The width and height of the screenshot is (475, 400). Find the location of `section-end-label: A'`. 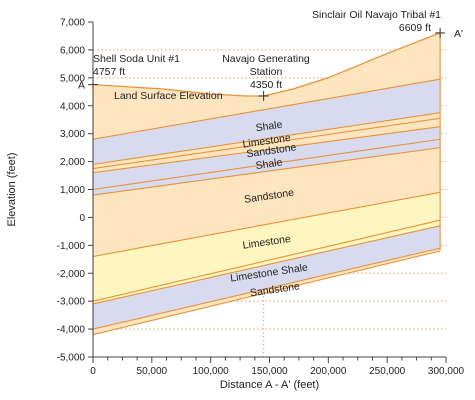

section-end-label: A' is located at coordinates (458, 34).